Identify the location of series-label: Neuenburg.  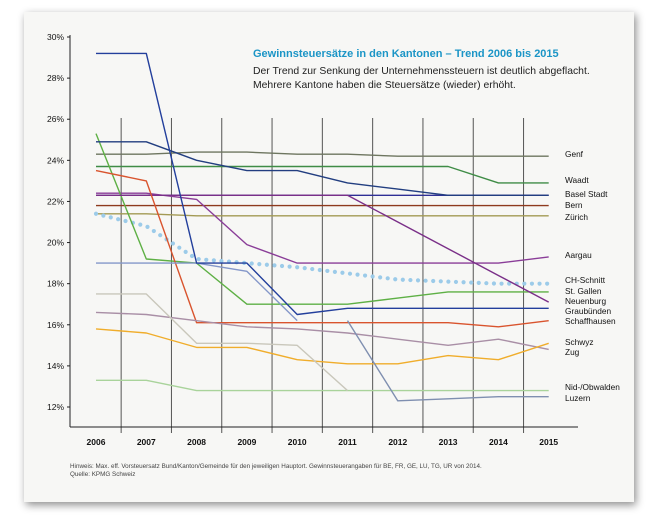
(585, 301).